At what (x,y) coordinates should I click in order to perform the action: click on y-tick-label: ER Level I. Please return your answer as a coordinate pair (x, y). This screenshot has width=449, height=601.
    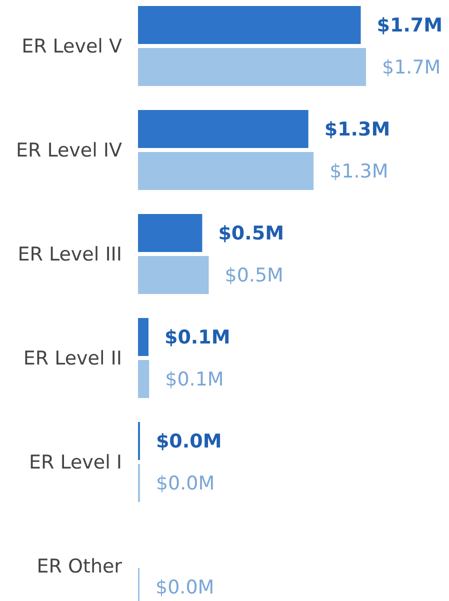
    Looking at the image, I should click on (75, 463).